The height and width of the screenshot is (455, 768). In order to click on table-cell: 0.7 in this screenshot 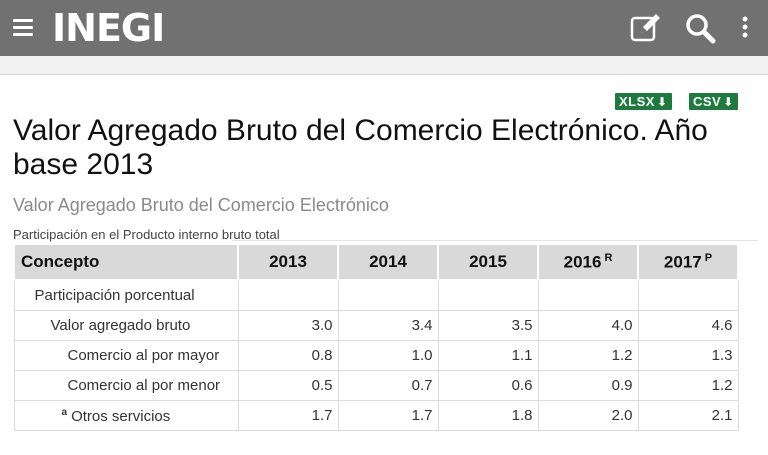, I will do `click(388, 385)`.